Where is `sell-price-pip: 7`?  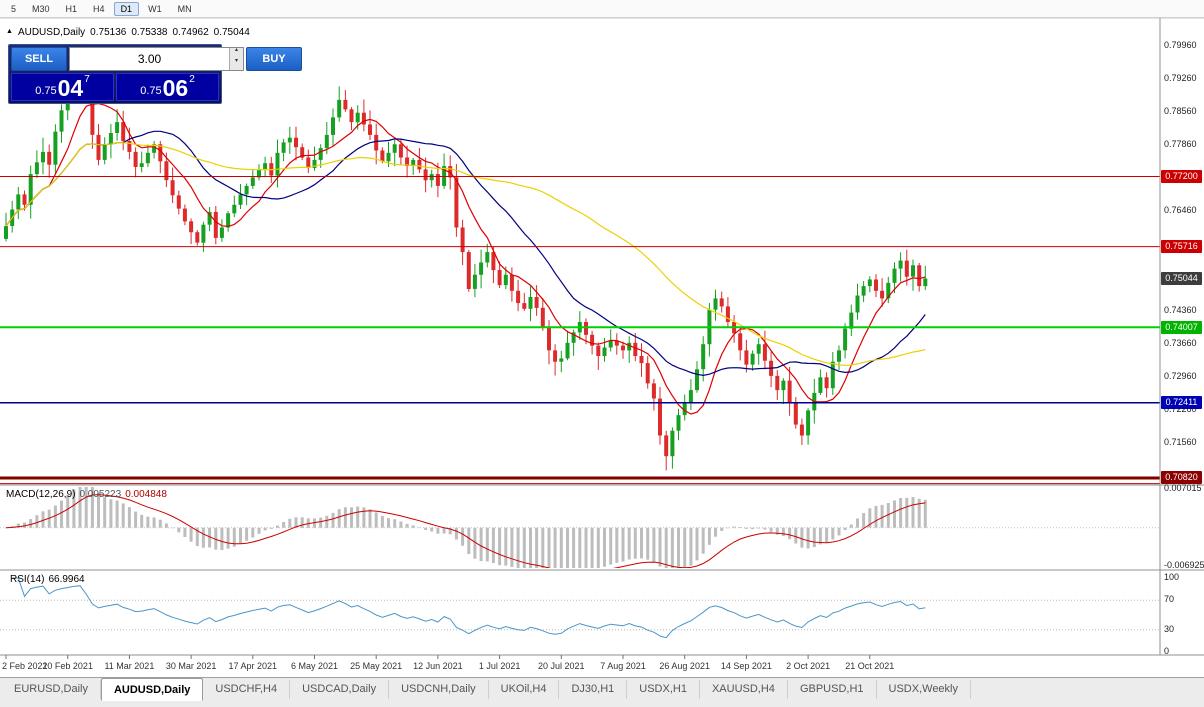 sell-price-pip: 7 is located at coordinates (87, 79).